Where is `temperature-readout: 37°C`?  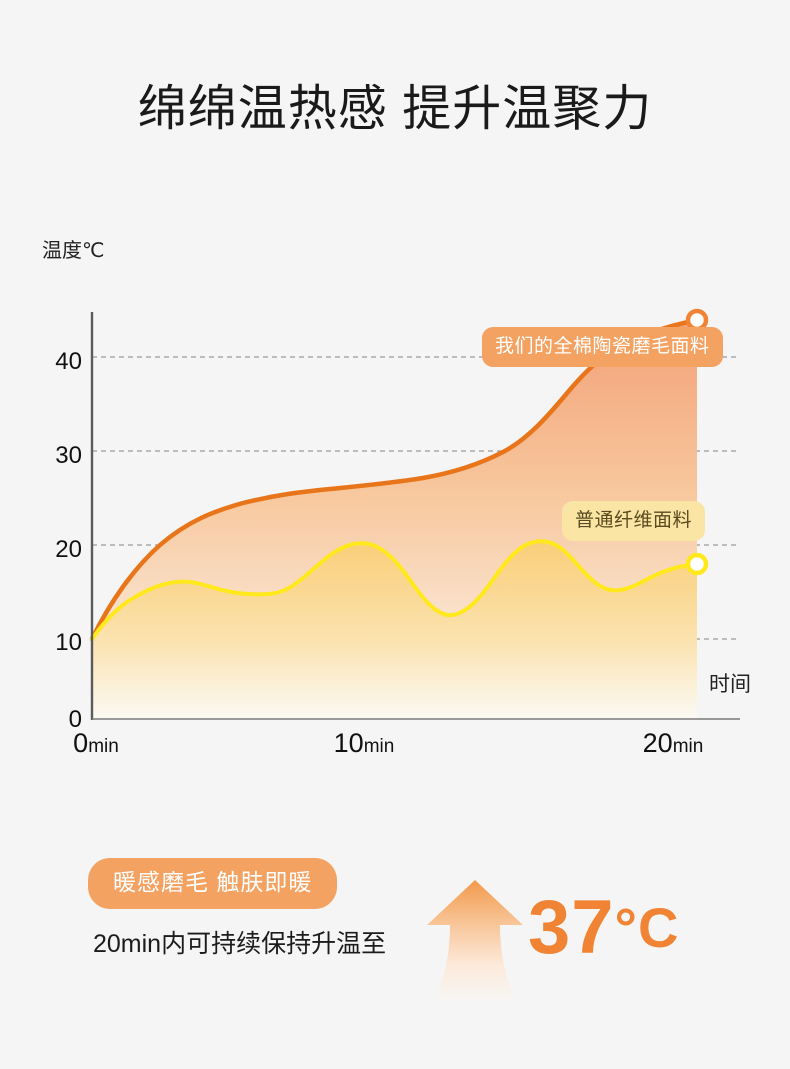 temperature-readout: 37°C is located at coordinates (603, 928).